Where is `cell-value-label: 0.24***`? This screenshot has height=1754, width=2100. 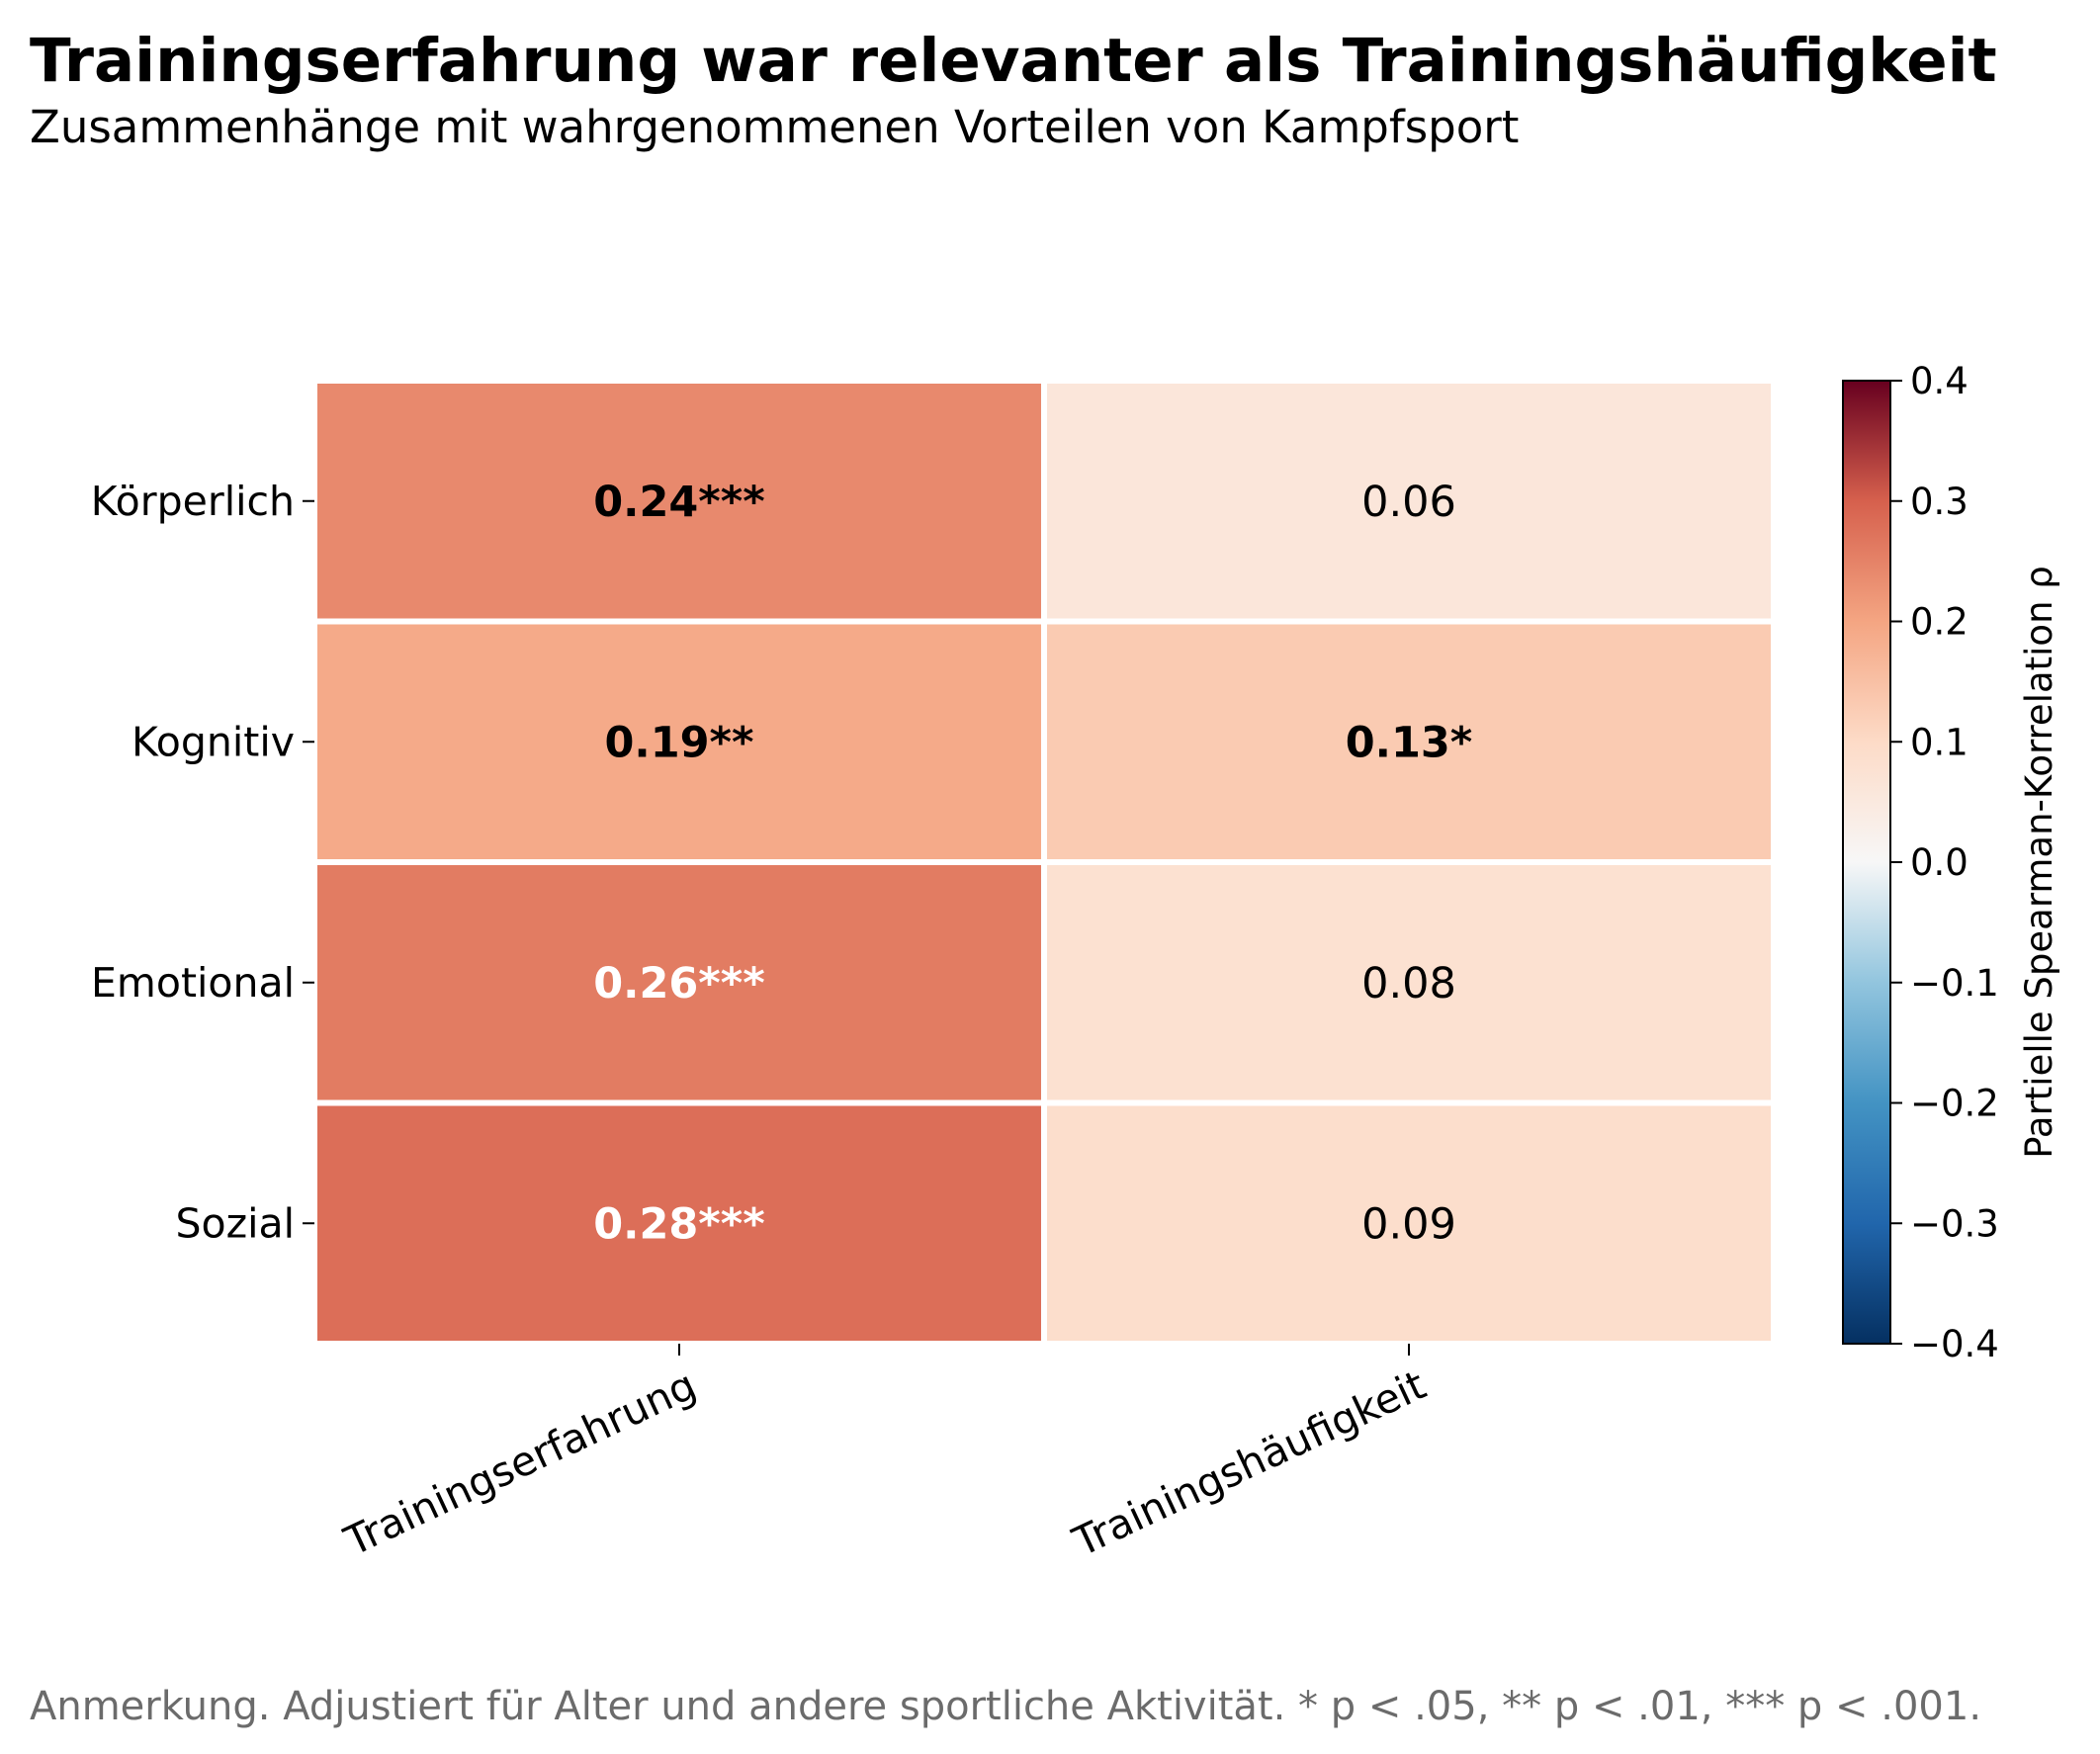 cell-value-label: 0.24*** is located at coordinates (679, 502).